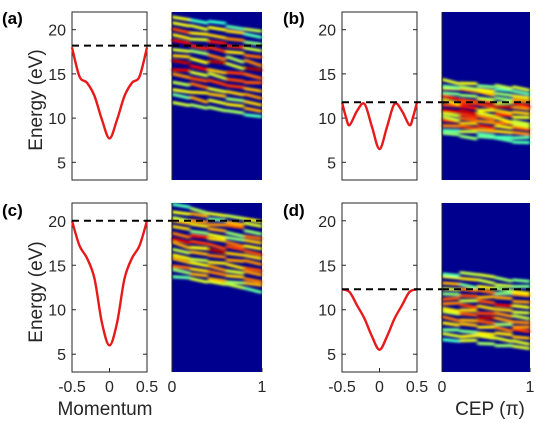  Describe the element at coordinates (57, 119) in the screenshot. I see `y-tick-label: 10` at that location.